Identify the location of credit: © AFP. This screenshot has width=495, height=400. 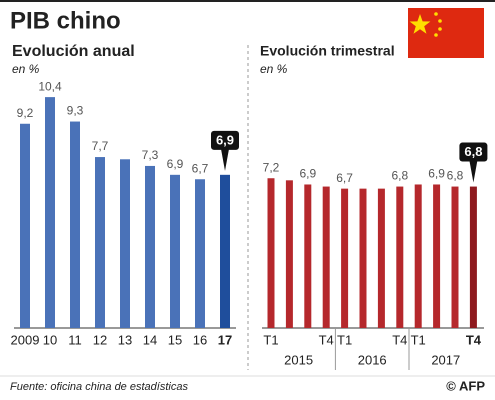
(465, 385).